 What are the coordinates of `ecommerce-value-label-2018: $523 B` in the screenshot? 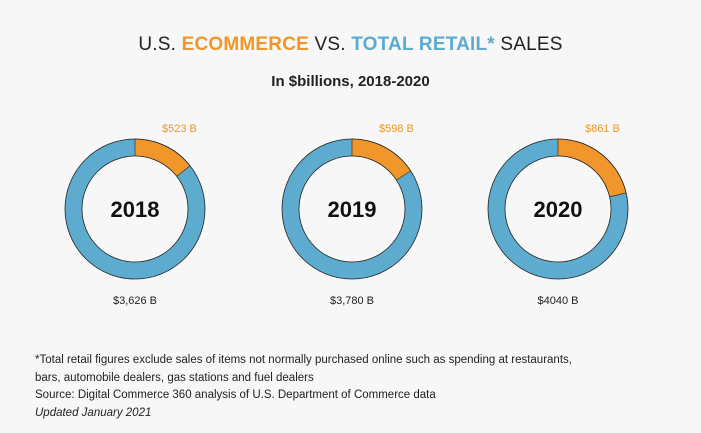 It's located at (179, 129).